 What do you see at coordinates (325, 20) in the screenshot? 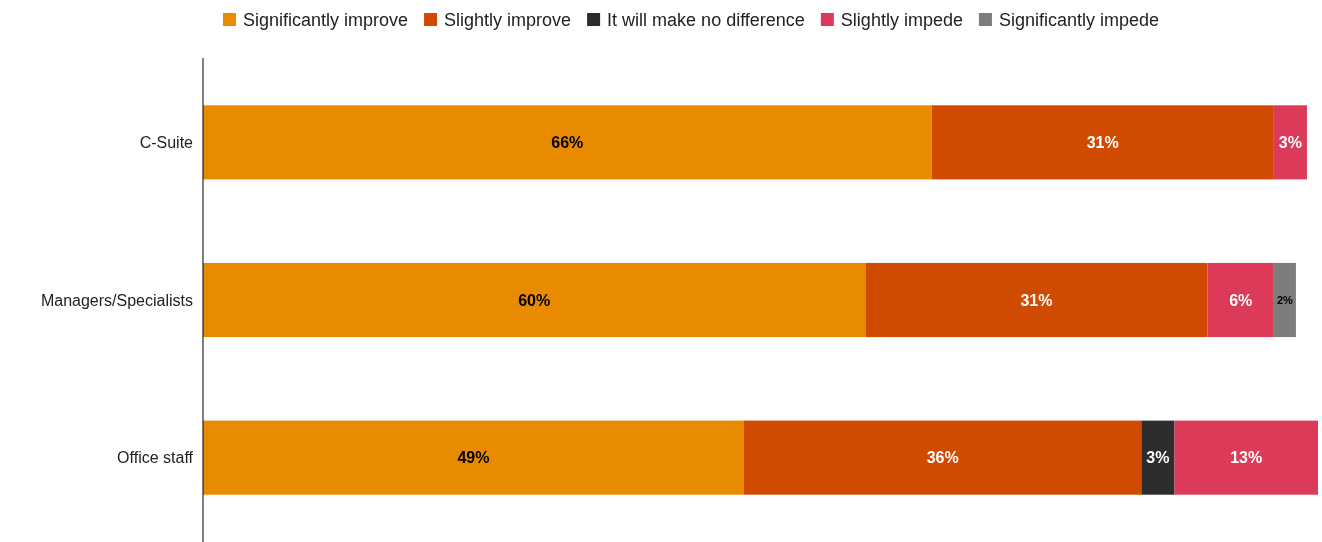
I see `legend-label: Significantly improve` at bounding box center [325, 20].